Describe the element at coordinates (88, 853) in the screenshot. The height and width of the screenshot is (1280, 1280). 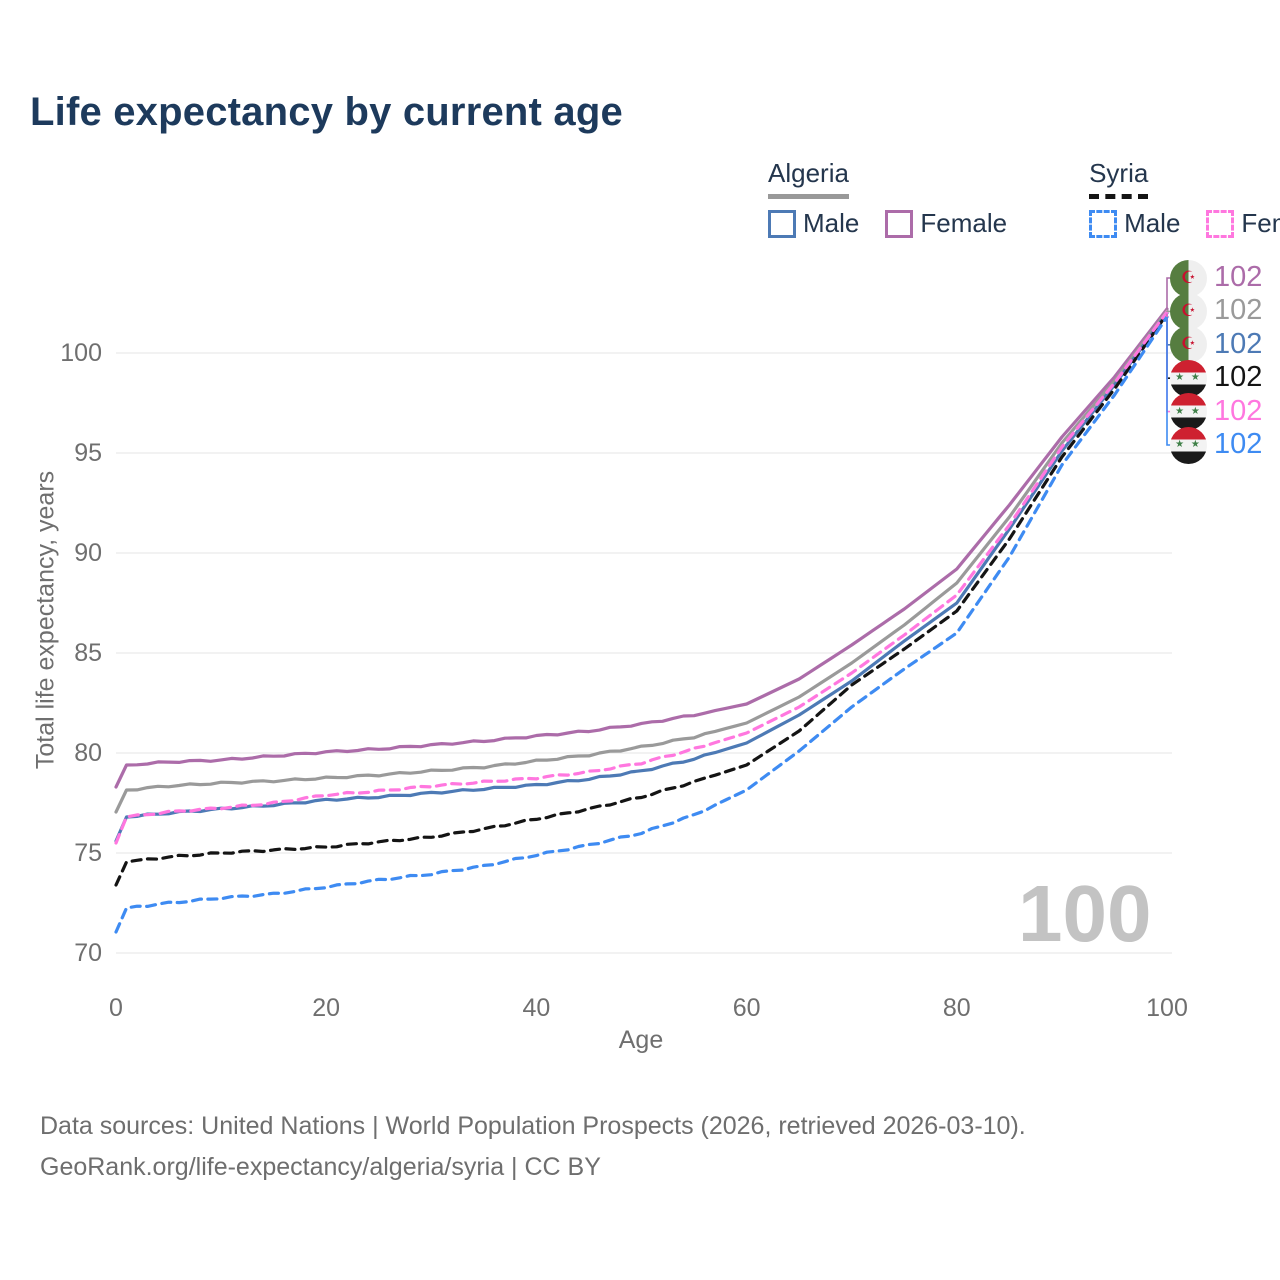
I see `y-tick-label: 75` at that location.